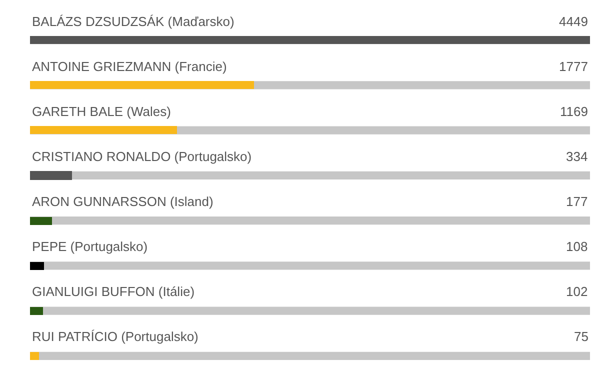 The width and height of the screenshot is (601, 375). What do you see at coordinates (581, 336) in the screenshot?
I see `data-label: 75` at bounding box center [581, 336].